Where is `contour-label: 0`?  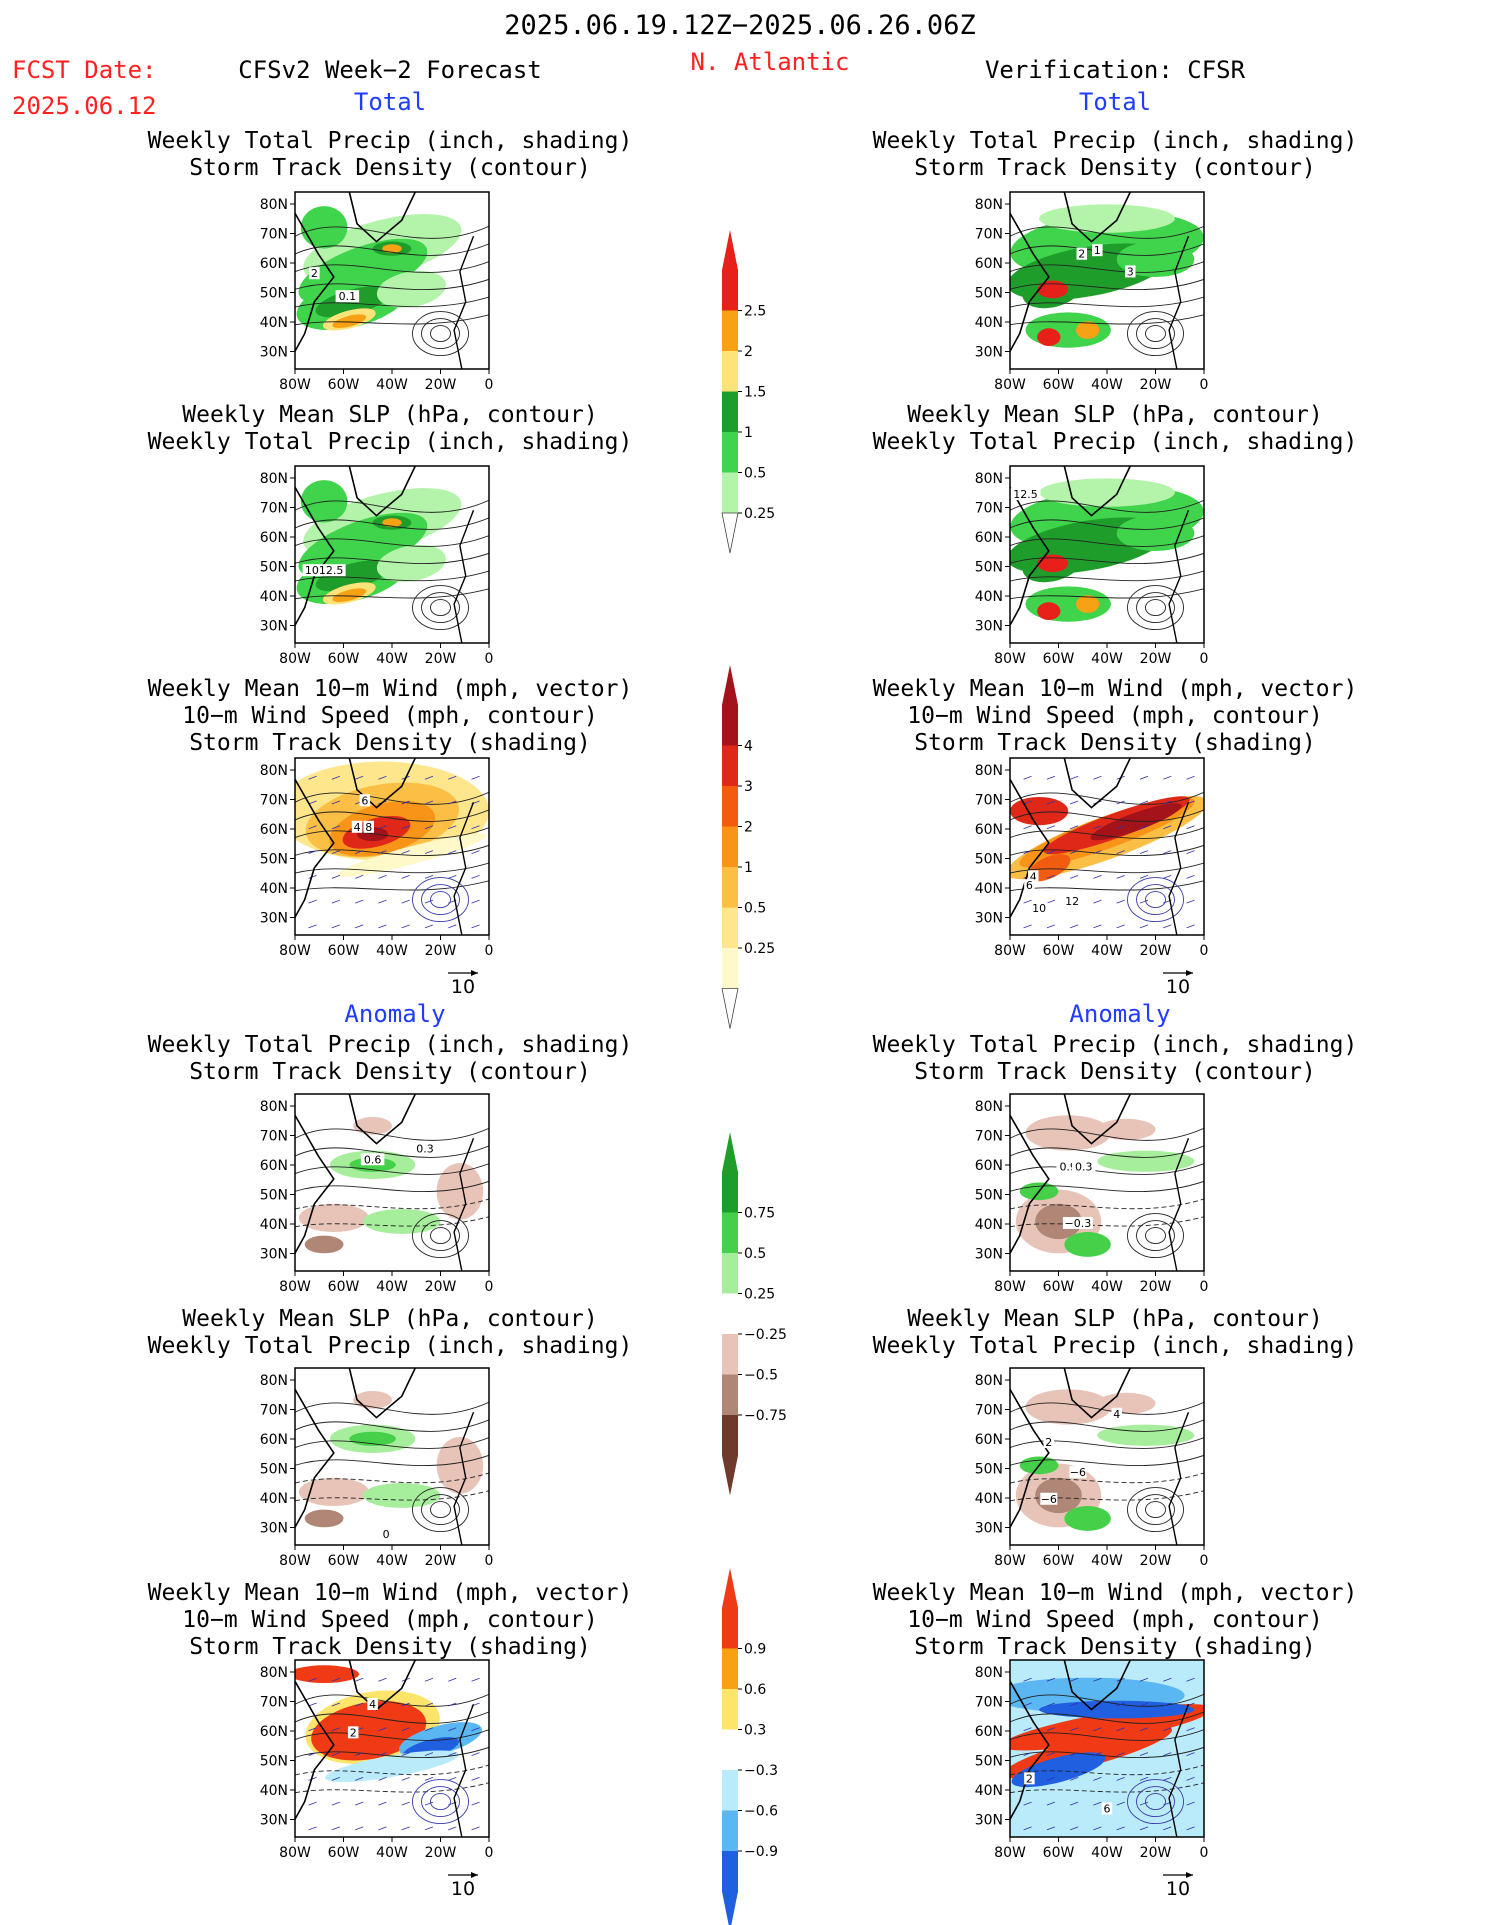 contour-label: 0 is located at coordinates (386, 1534).